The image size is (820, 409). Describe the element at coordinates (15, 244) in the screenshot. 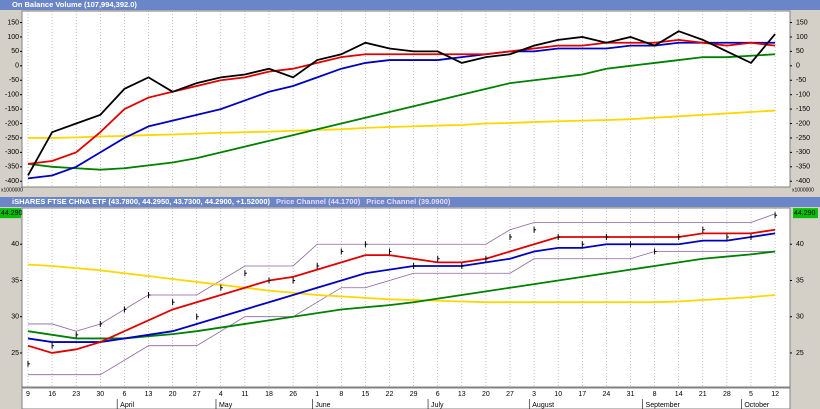

I see `y-tick-label: 40` at that location.